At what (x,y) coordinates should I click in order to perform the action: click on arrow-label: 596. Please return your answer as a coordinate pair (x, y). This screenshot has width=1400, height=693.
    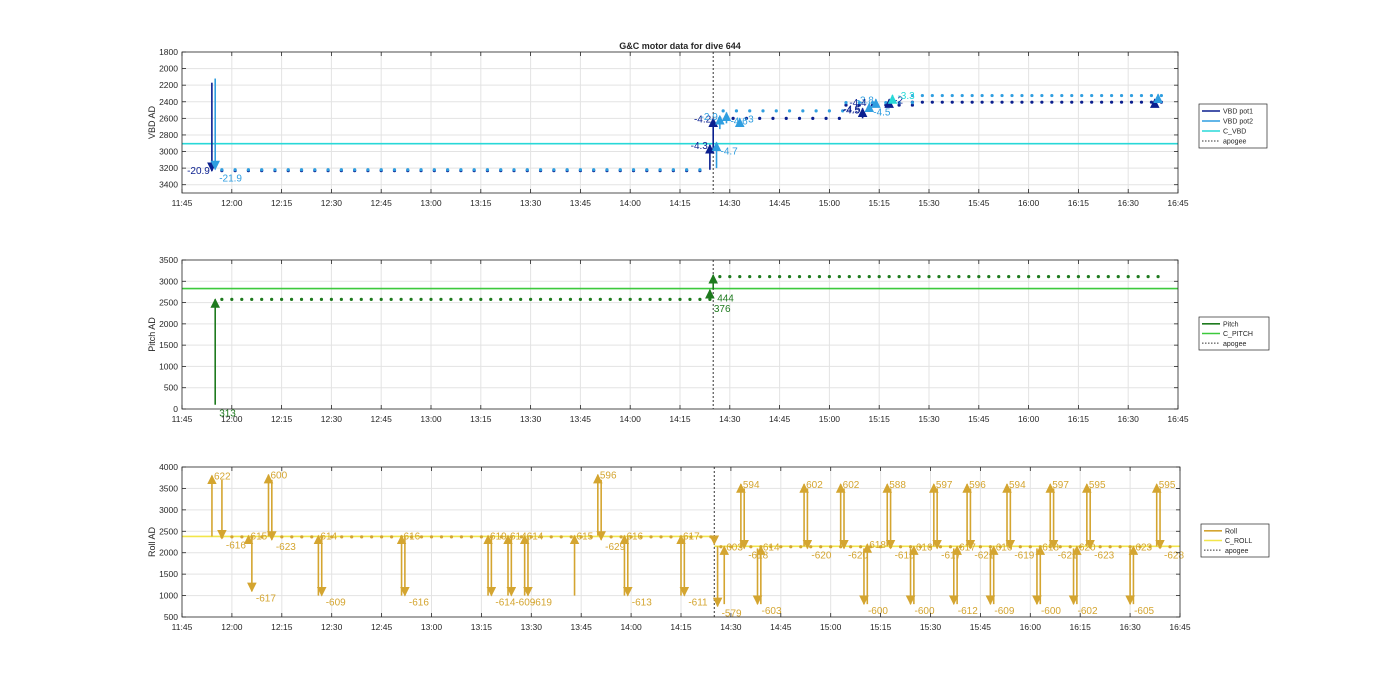
    Looking at the image, I should click on (977, 485).